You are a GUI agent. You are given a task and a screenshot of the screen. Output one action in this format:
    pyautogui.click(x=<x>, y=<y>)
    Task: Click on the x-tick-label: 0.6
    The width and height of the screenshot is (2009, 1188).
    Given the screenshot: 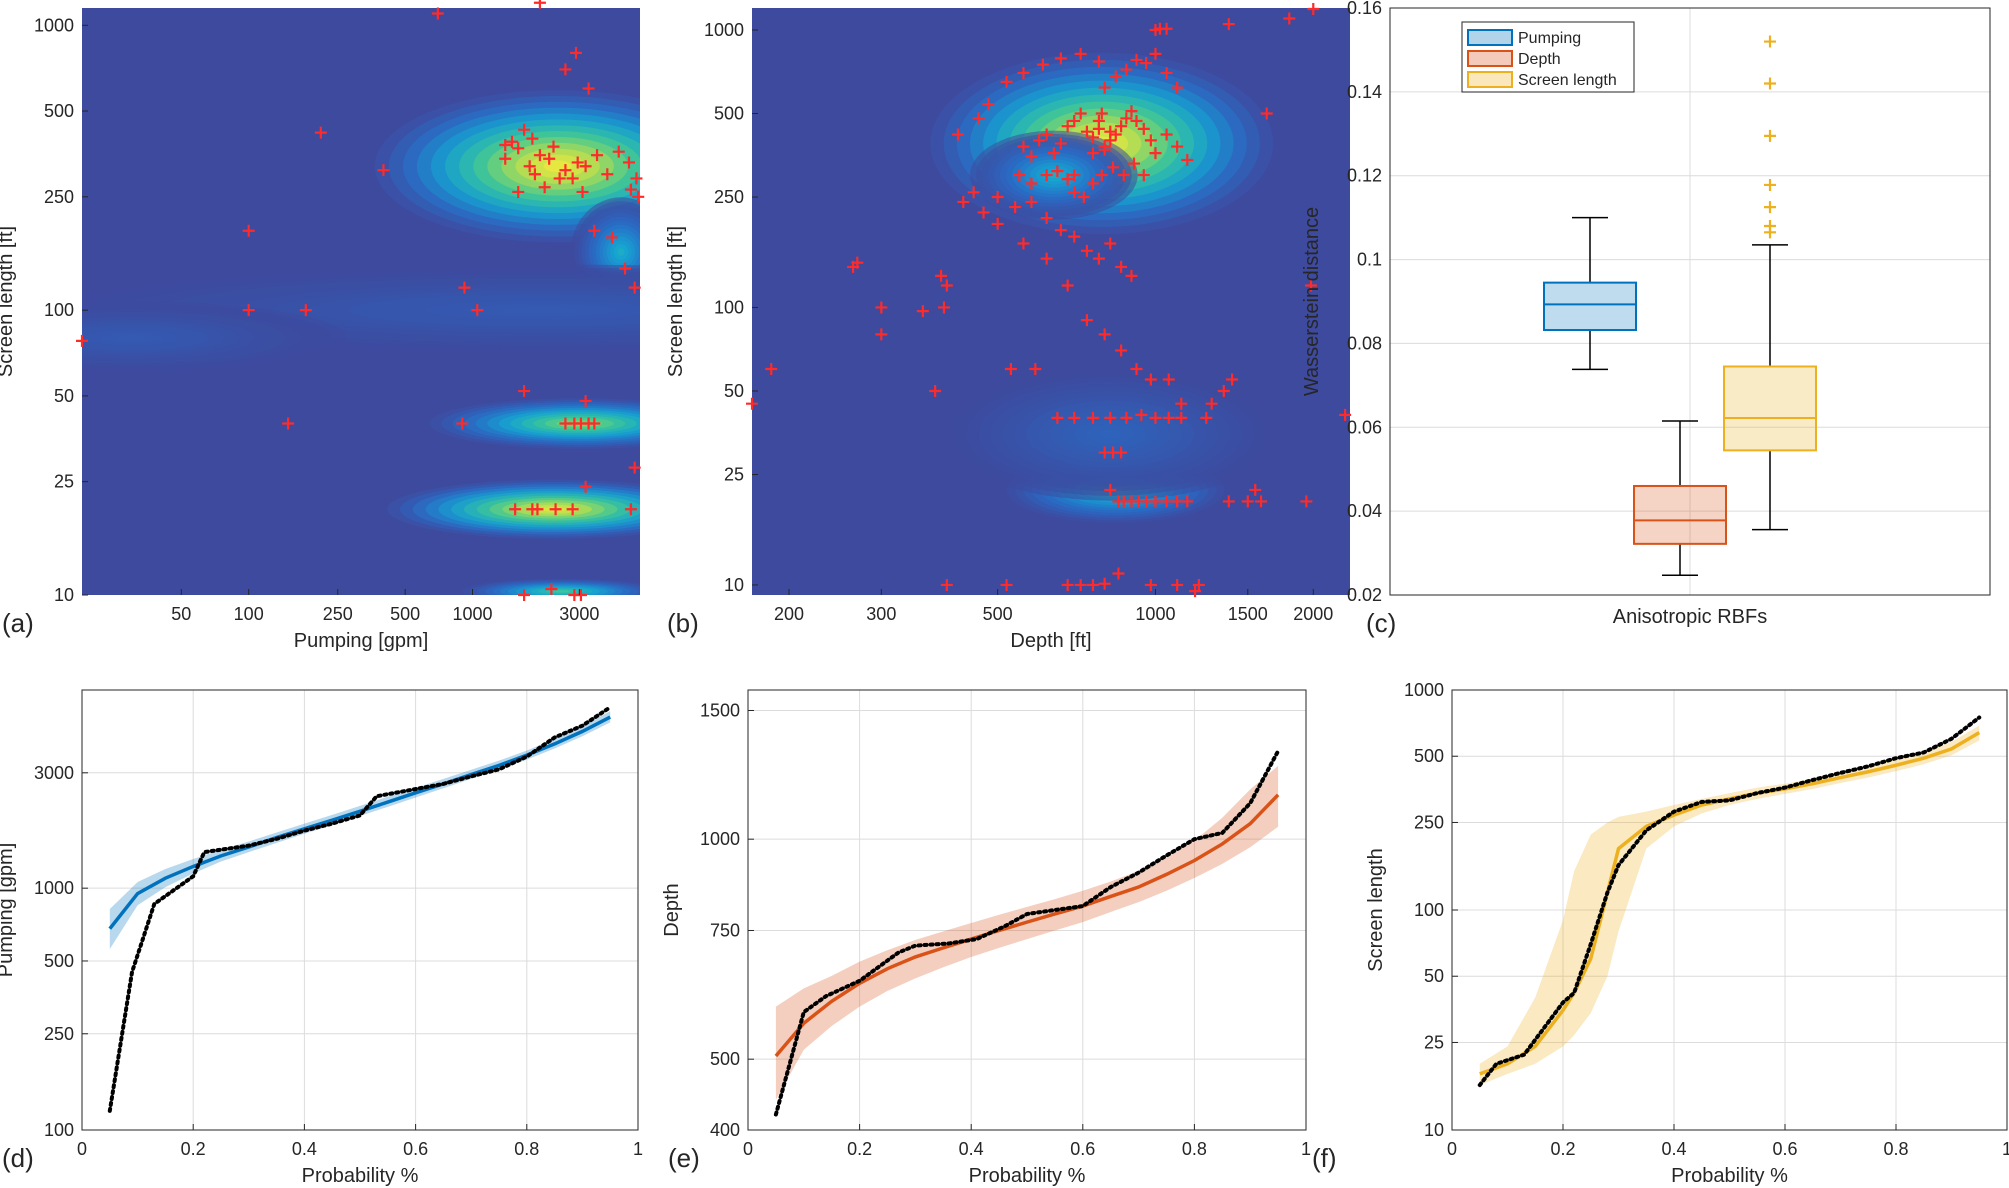 What is the action you would take?
    pyautogui.click(x=1082, y=1149)
    